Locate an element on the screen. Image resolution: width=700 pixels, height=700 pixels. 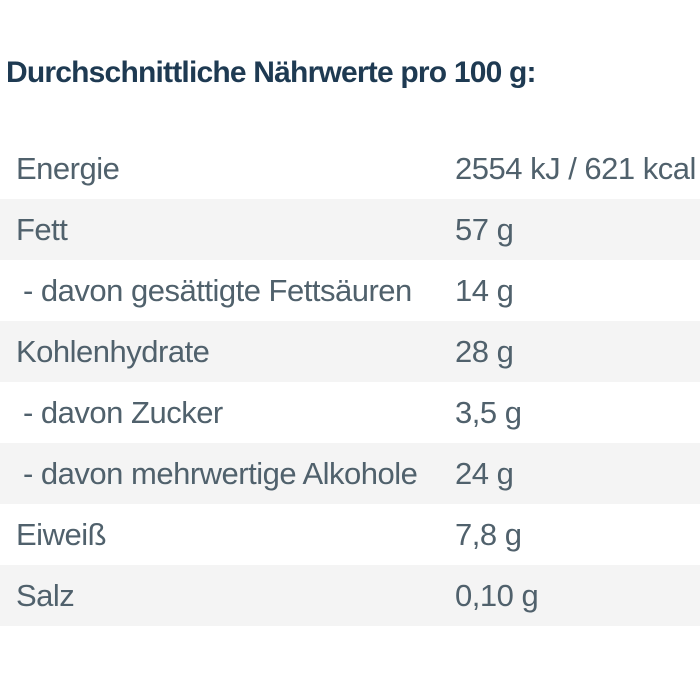
table-row-gesaettigte-fettsaeuren: - davon gesättigte Fettsäuren 14 g is located at coordinates (350, 290).